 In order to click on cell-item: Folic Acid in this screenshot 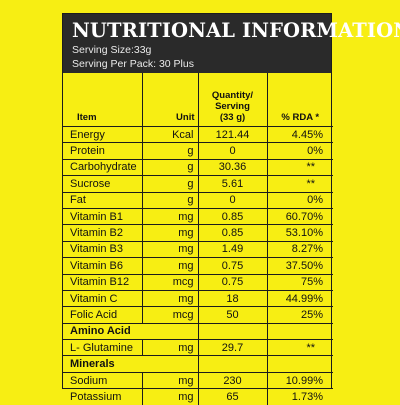, I will do `click(102, 315)`.